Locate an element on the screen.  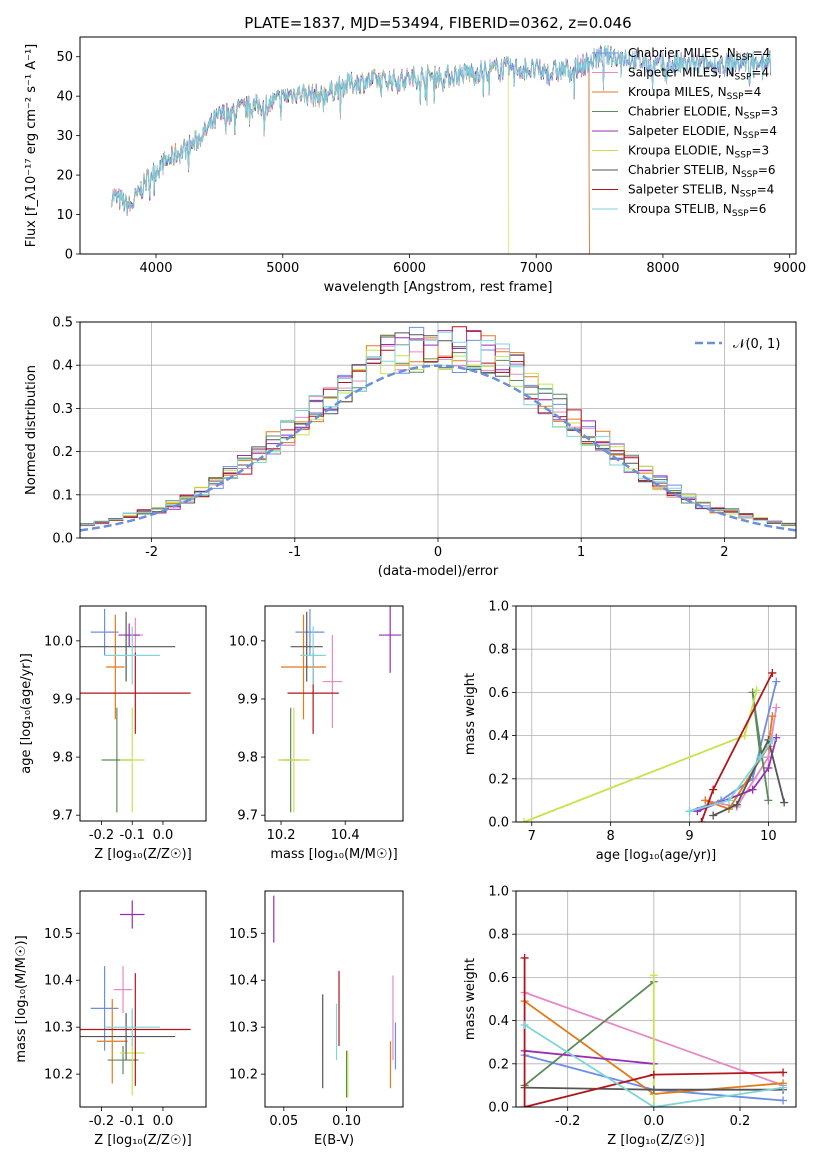
x-tick-label: 0.10 is located at coordinates (346, 1121).